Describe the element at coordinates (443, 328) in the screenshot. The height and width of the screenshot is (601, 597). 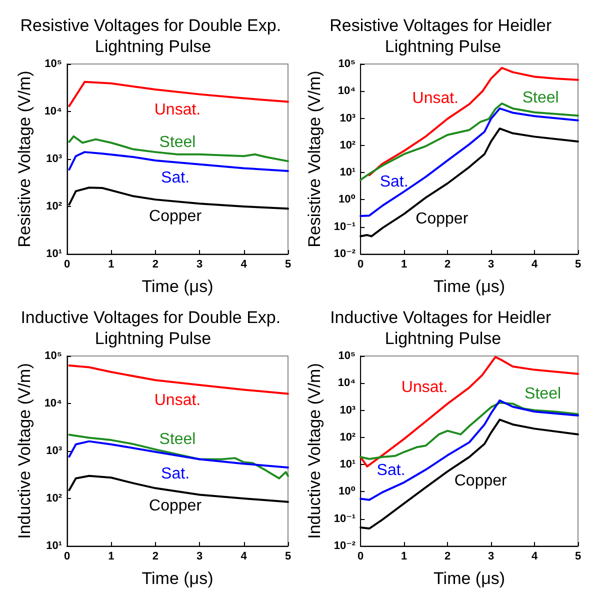
I see `chart-title: Inductive Voltages for Heidler Lightning Pulse` at that location.